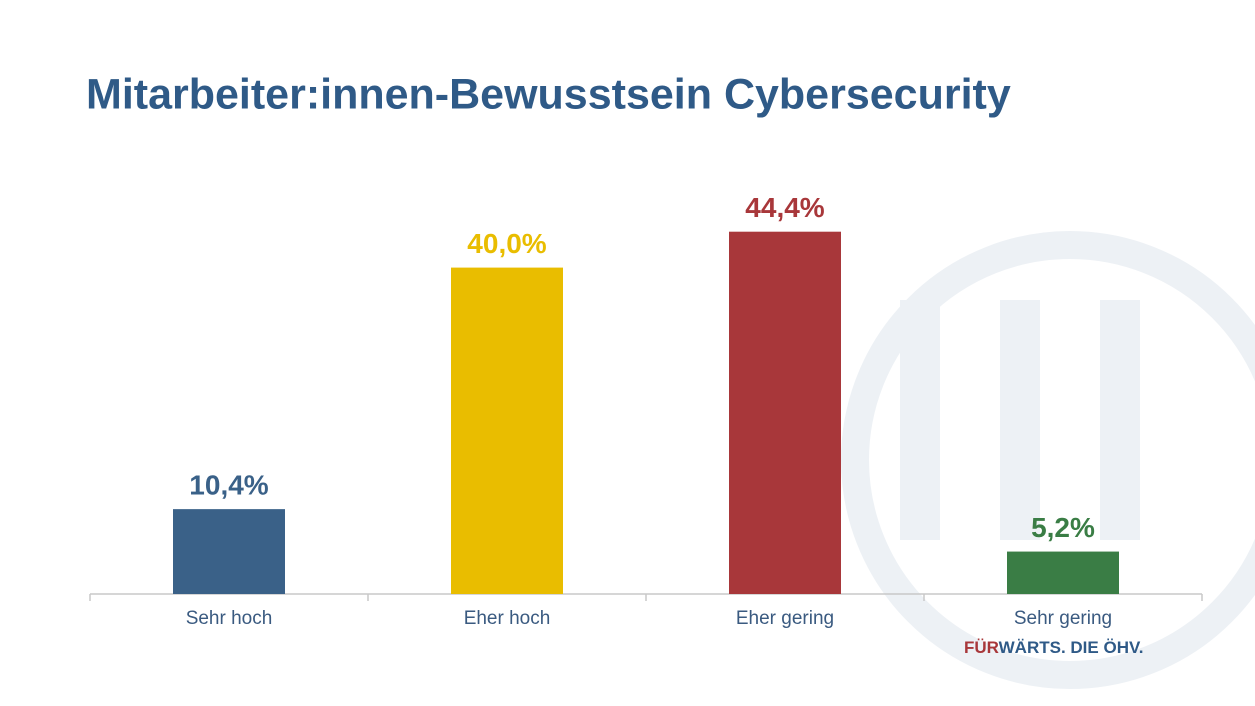 This screenshot has width=1255, height=706. I want to click on value-label: 10,4%, so click(228, 485).